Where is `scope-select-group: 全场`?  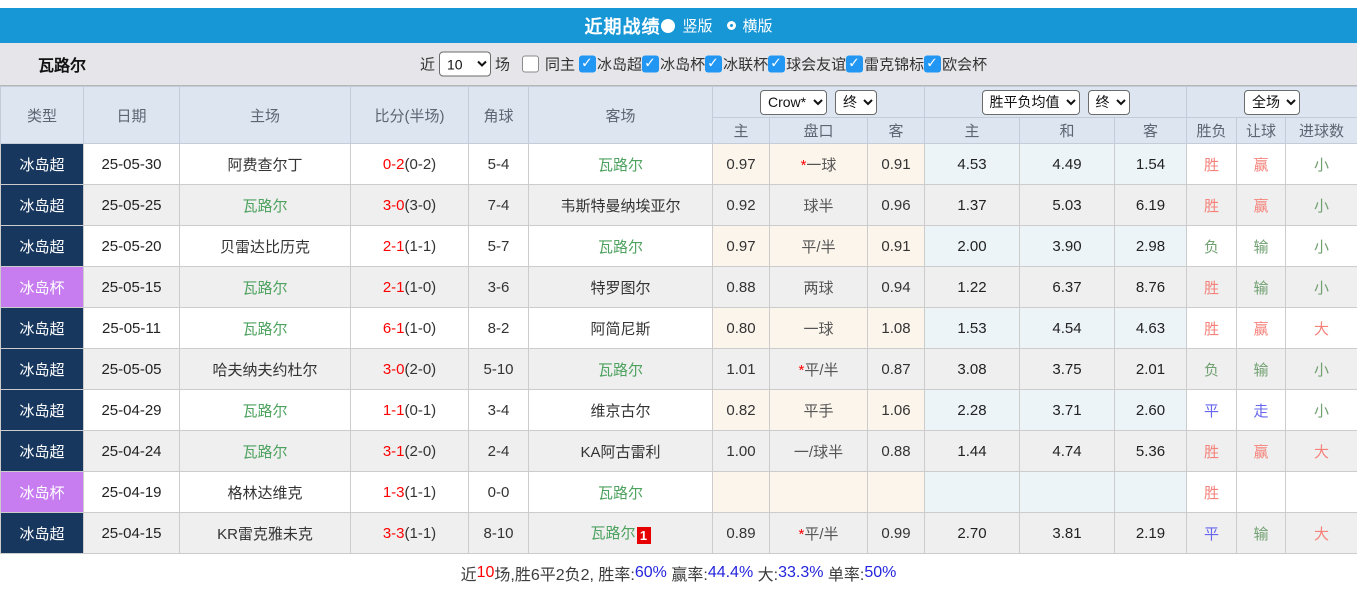
scope-select-group: 全场 is located at coordinates (1271, 102).